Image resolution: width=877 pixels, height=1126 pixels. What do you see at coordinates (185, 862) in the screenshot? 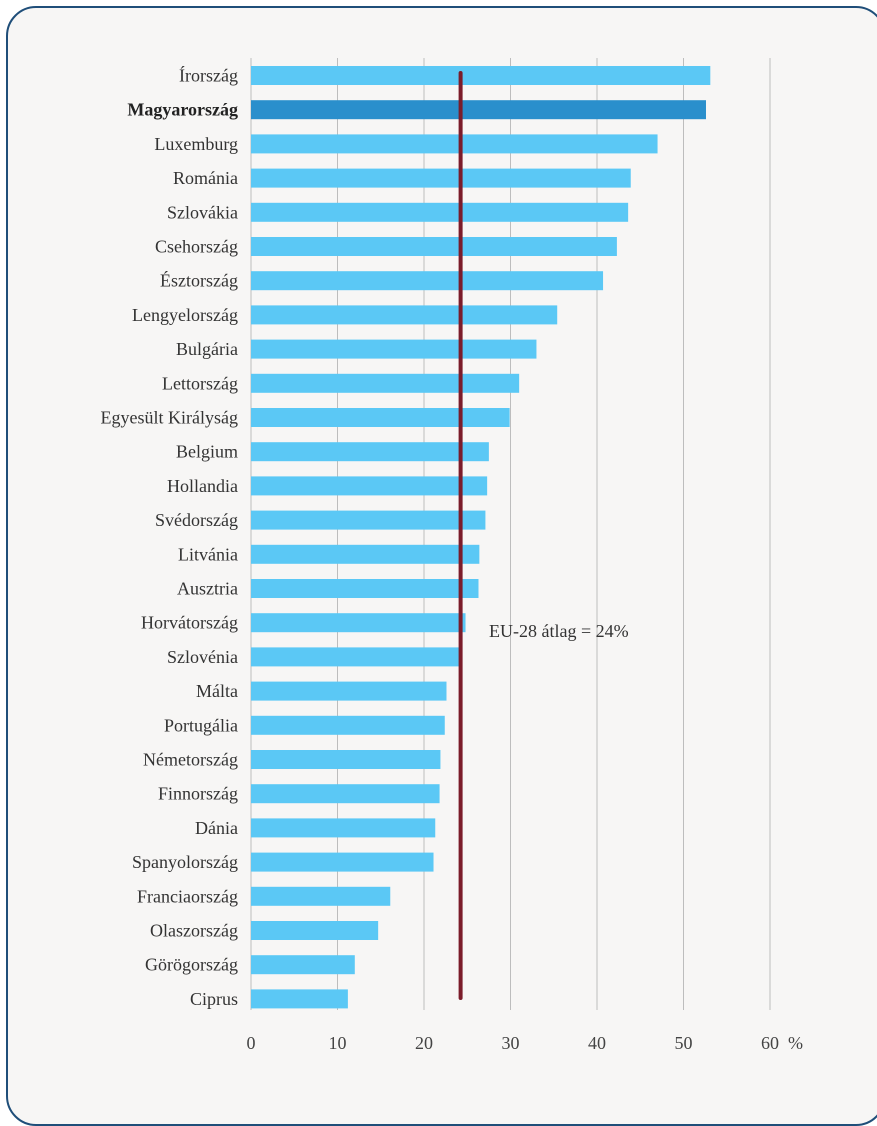
I see `category-label: Spanyolország` at bounding box center [185, 862].